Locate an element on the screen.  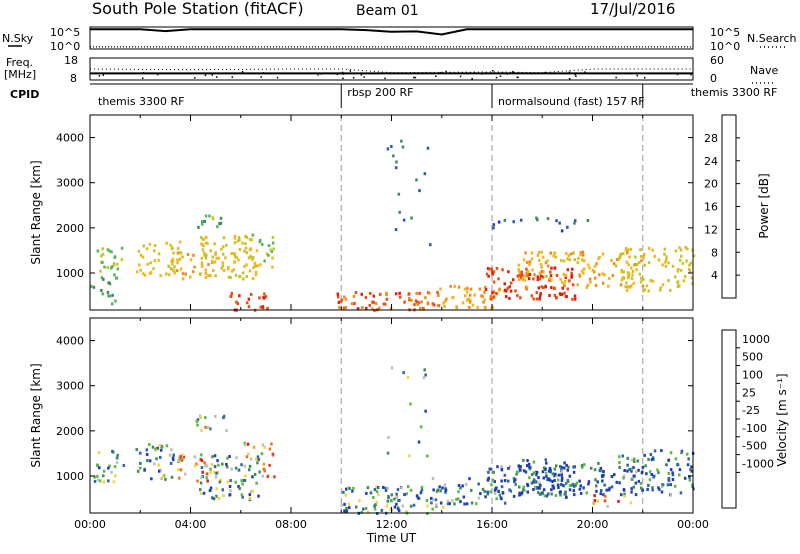
xtick-label: 20:00 is located at coordinates (593, 524).